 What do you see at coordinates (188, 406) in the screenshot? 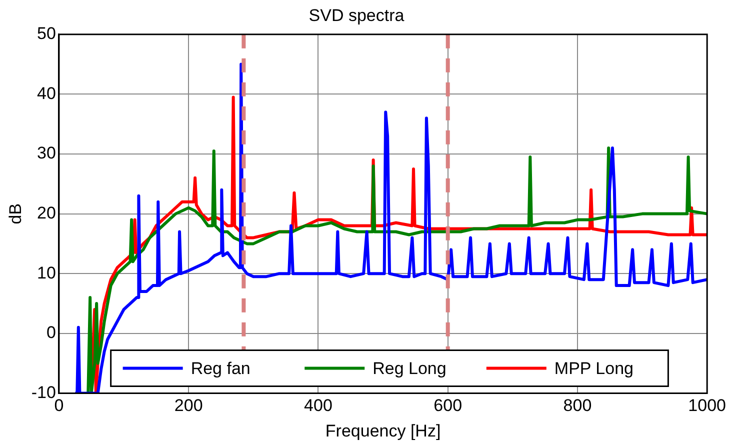
I see `x-tick-label: 200` at bounding box center [188, 406].